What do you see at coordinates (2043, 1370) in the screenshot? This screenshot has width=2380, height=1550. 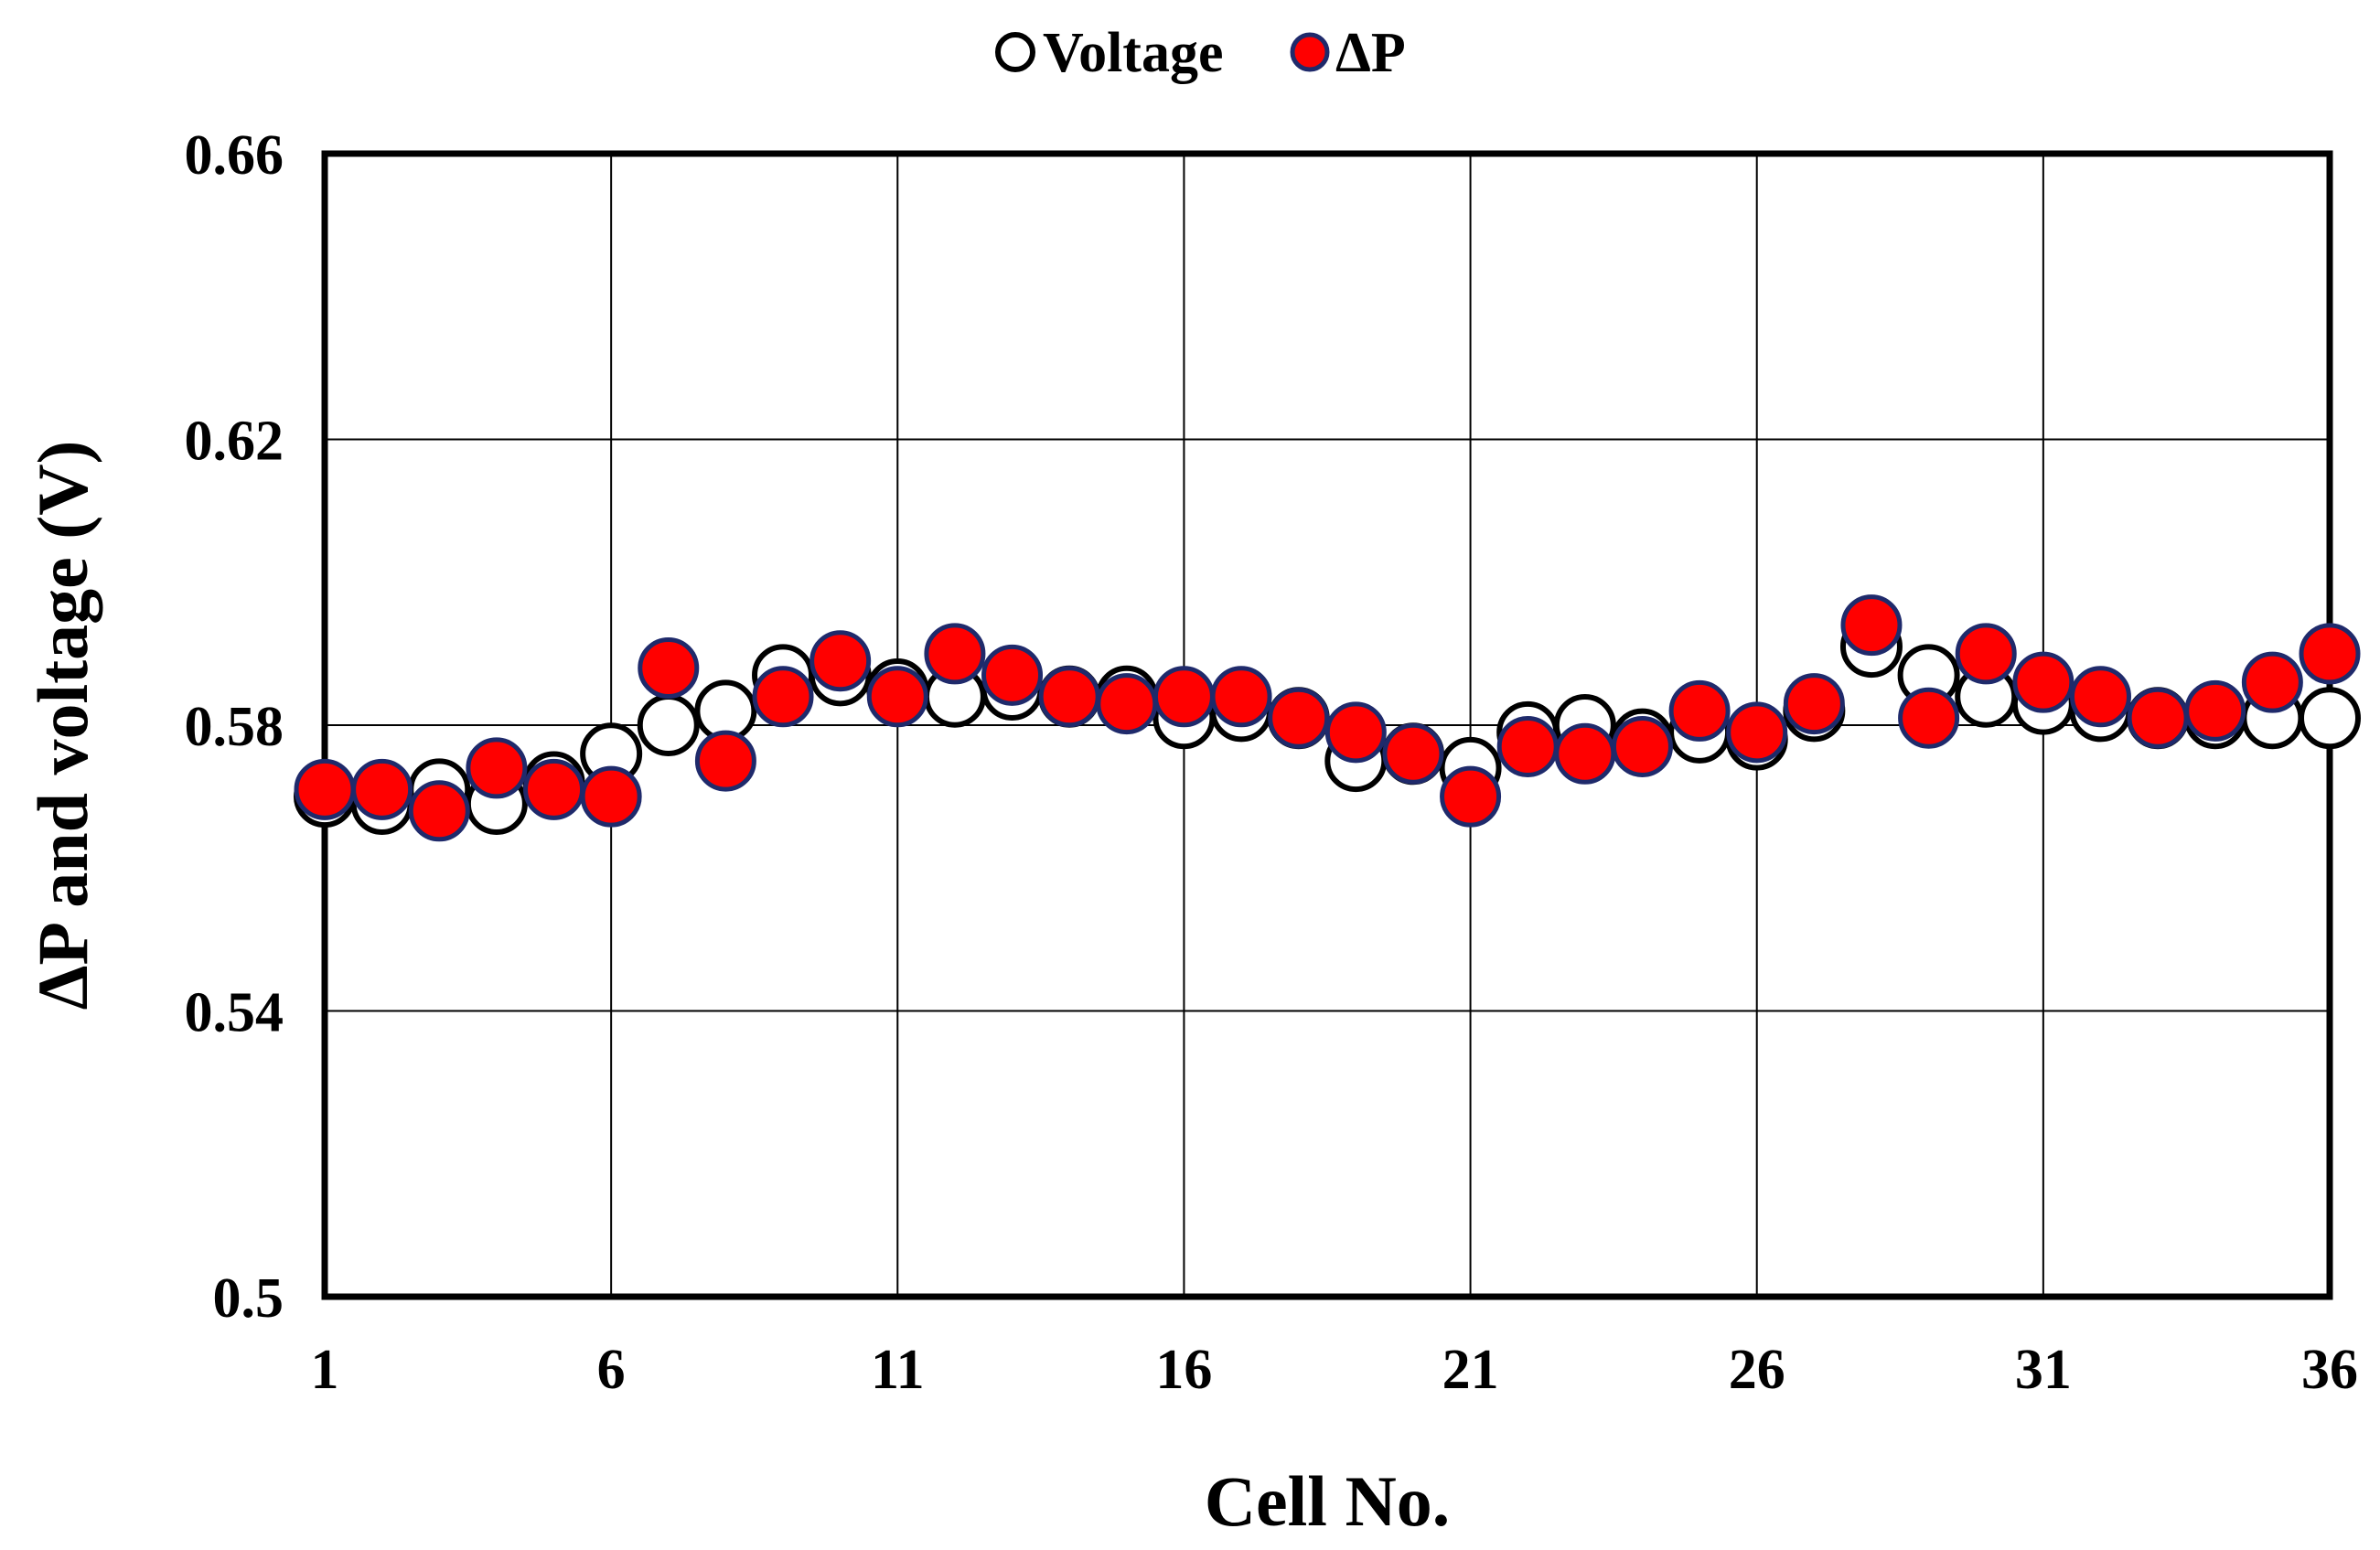 I see `x-tick-label: 31` at bounding box center [2043, 1370].